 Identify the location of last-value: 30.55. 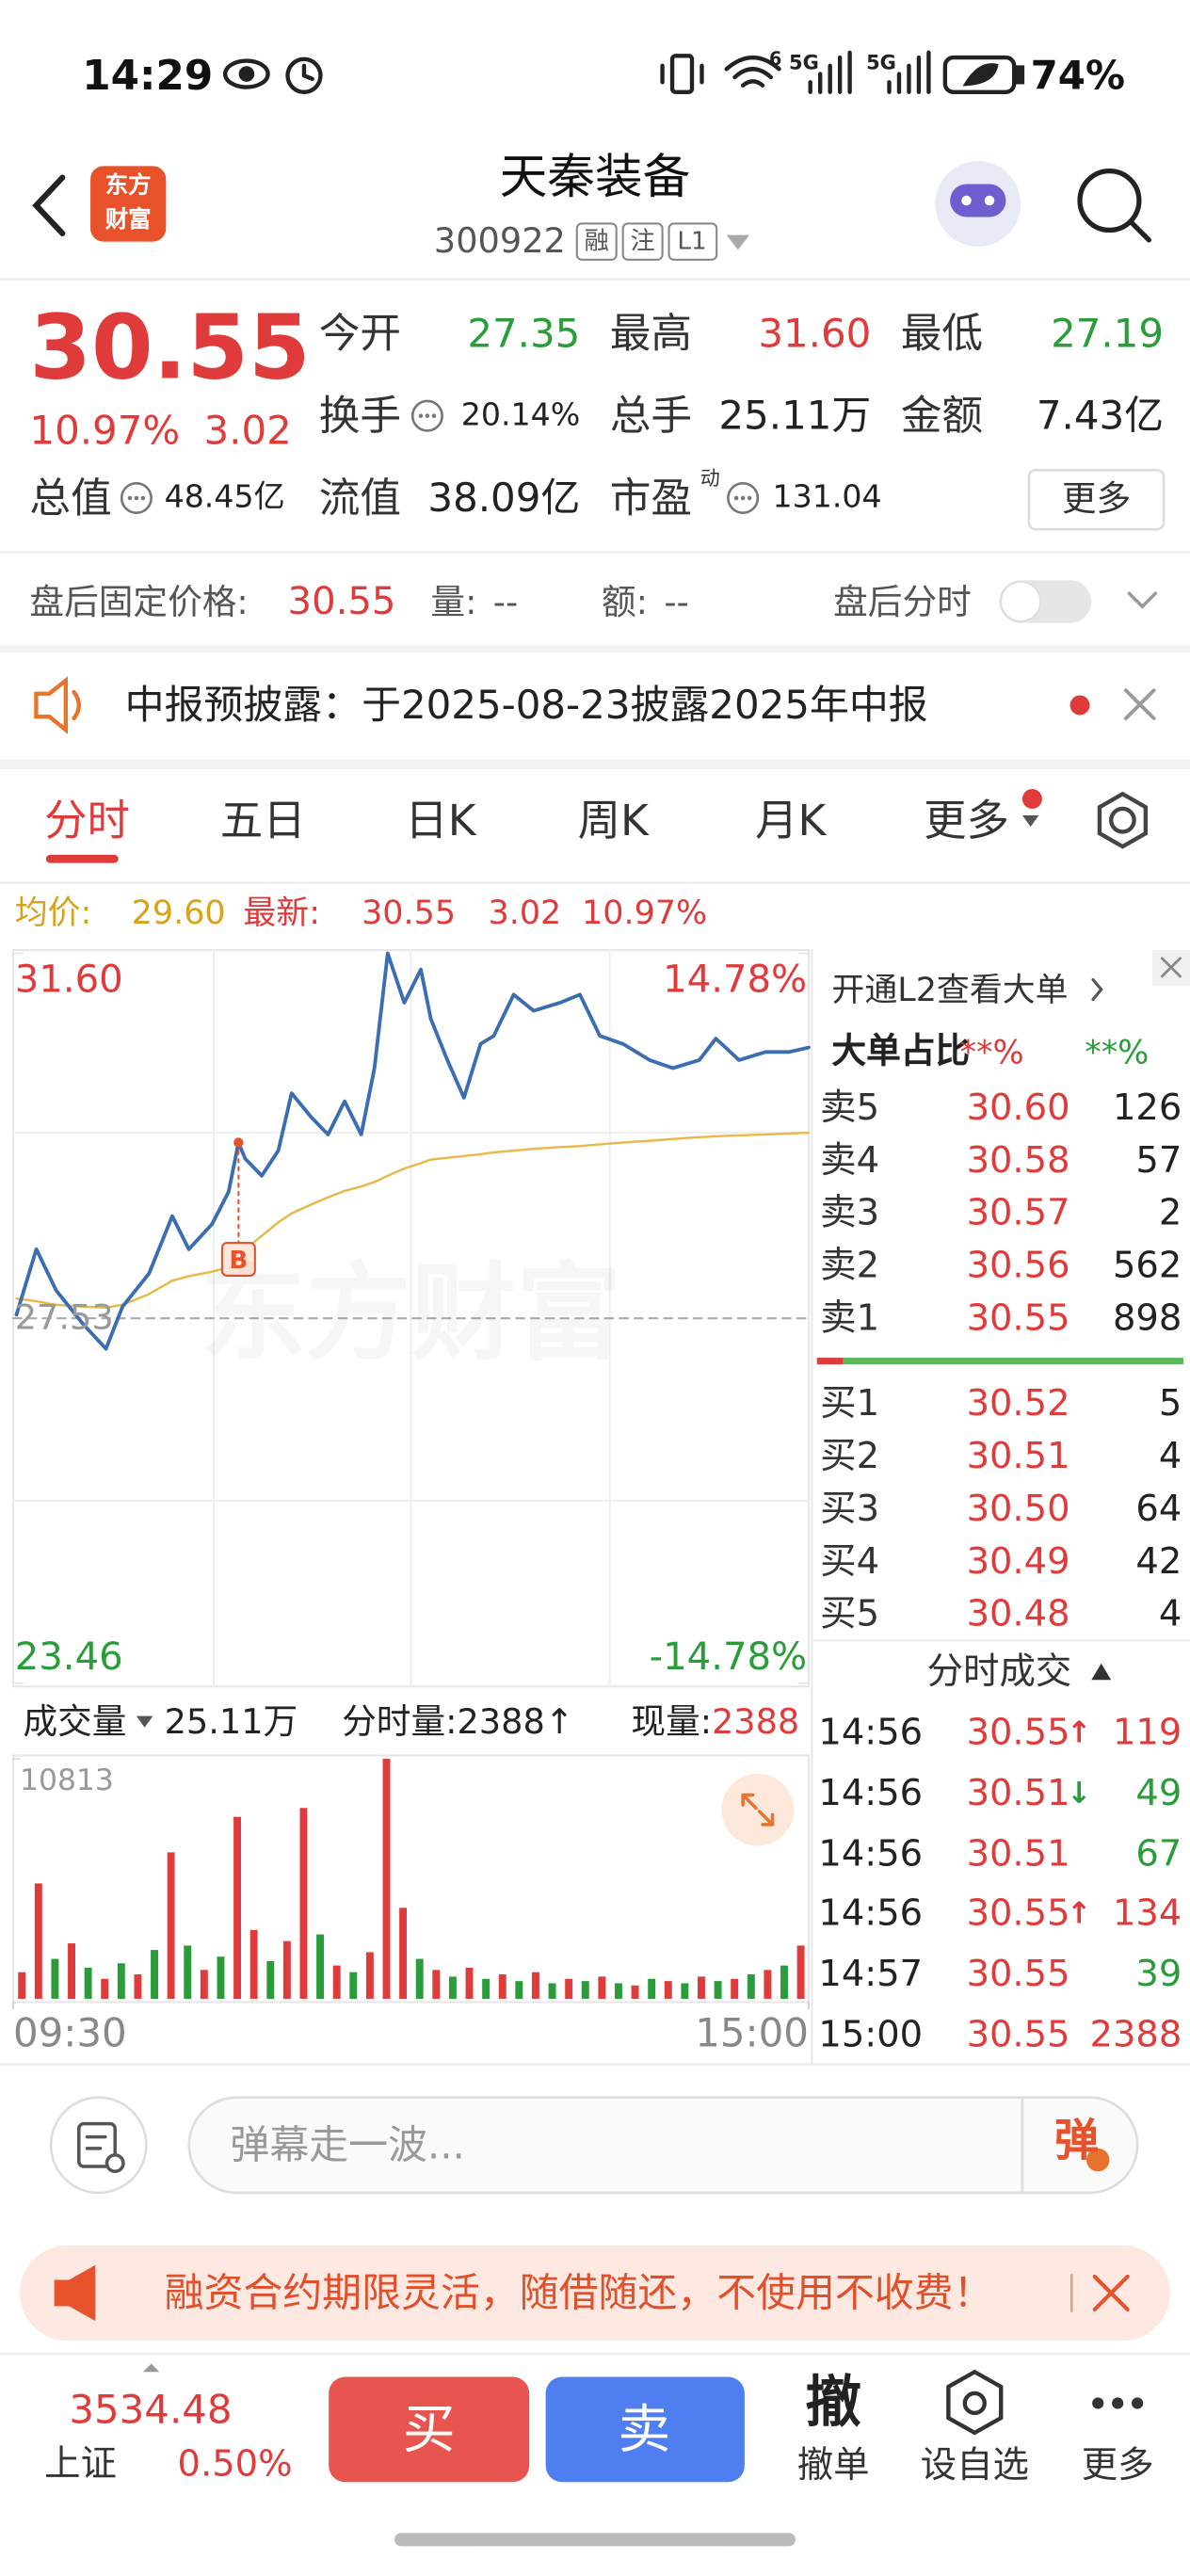
(409, 912).